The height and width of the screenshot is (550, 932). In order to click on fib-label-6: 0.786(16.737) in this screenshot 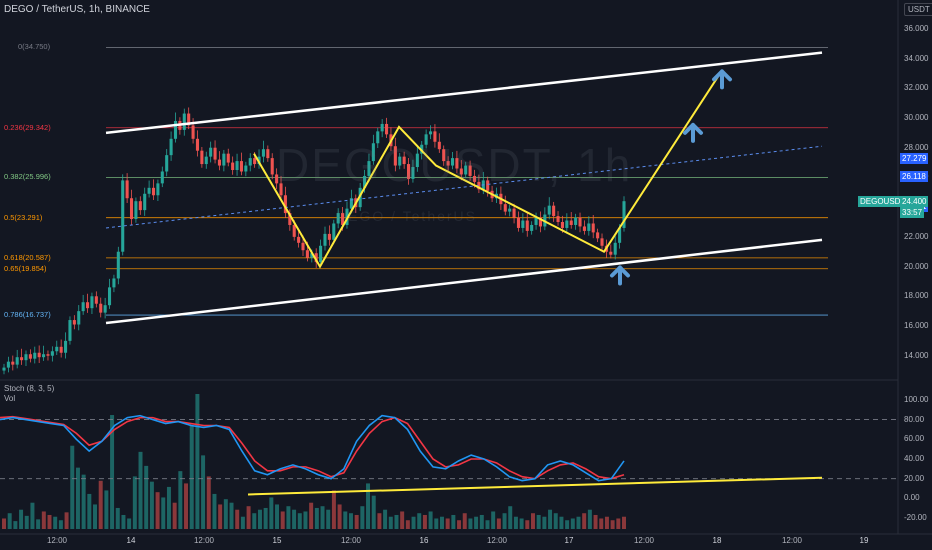, I will do `click(27, 315)`.